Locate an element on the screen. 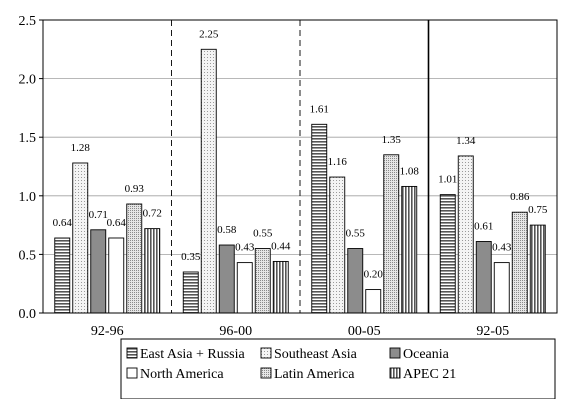 The image size is (574, 399). data-label: 0.75 is located at coordinates (538, 210).